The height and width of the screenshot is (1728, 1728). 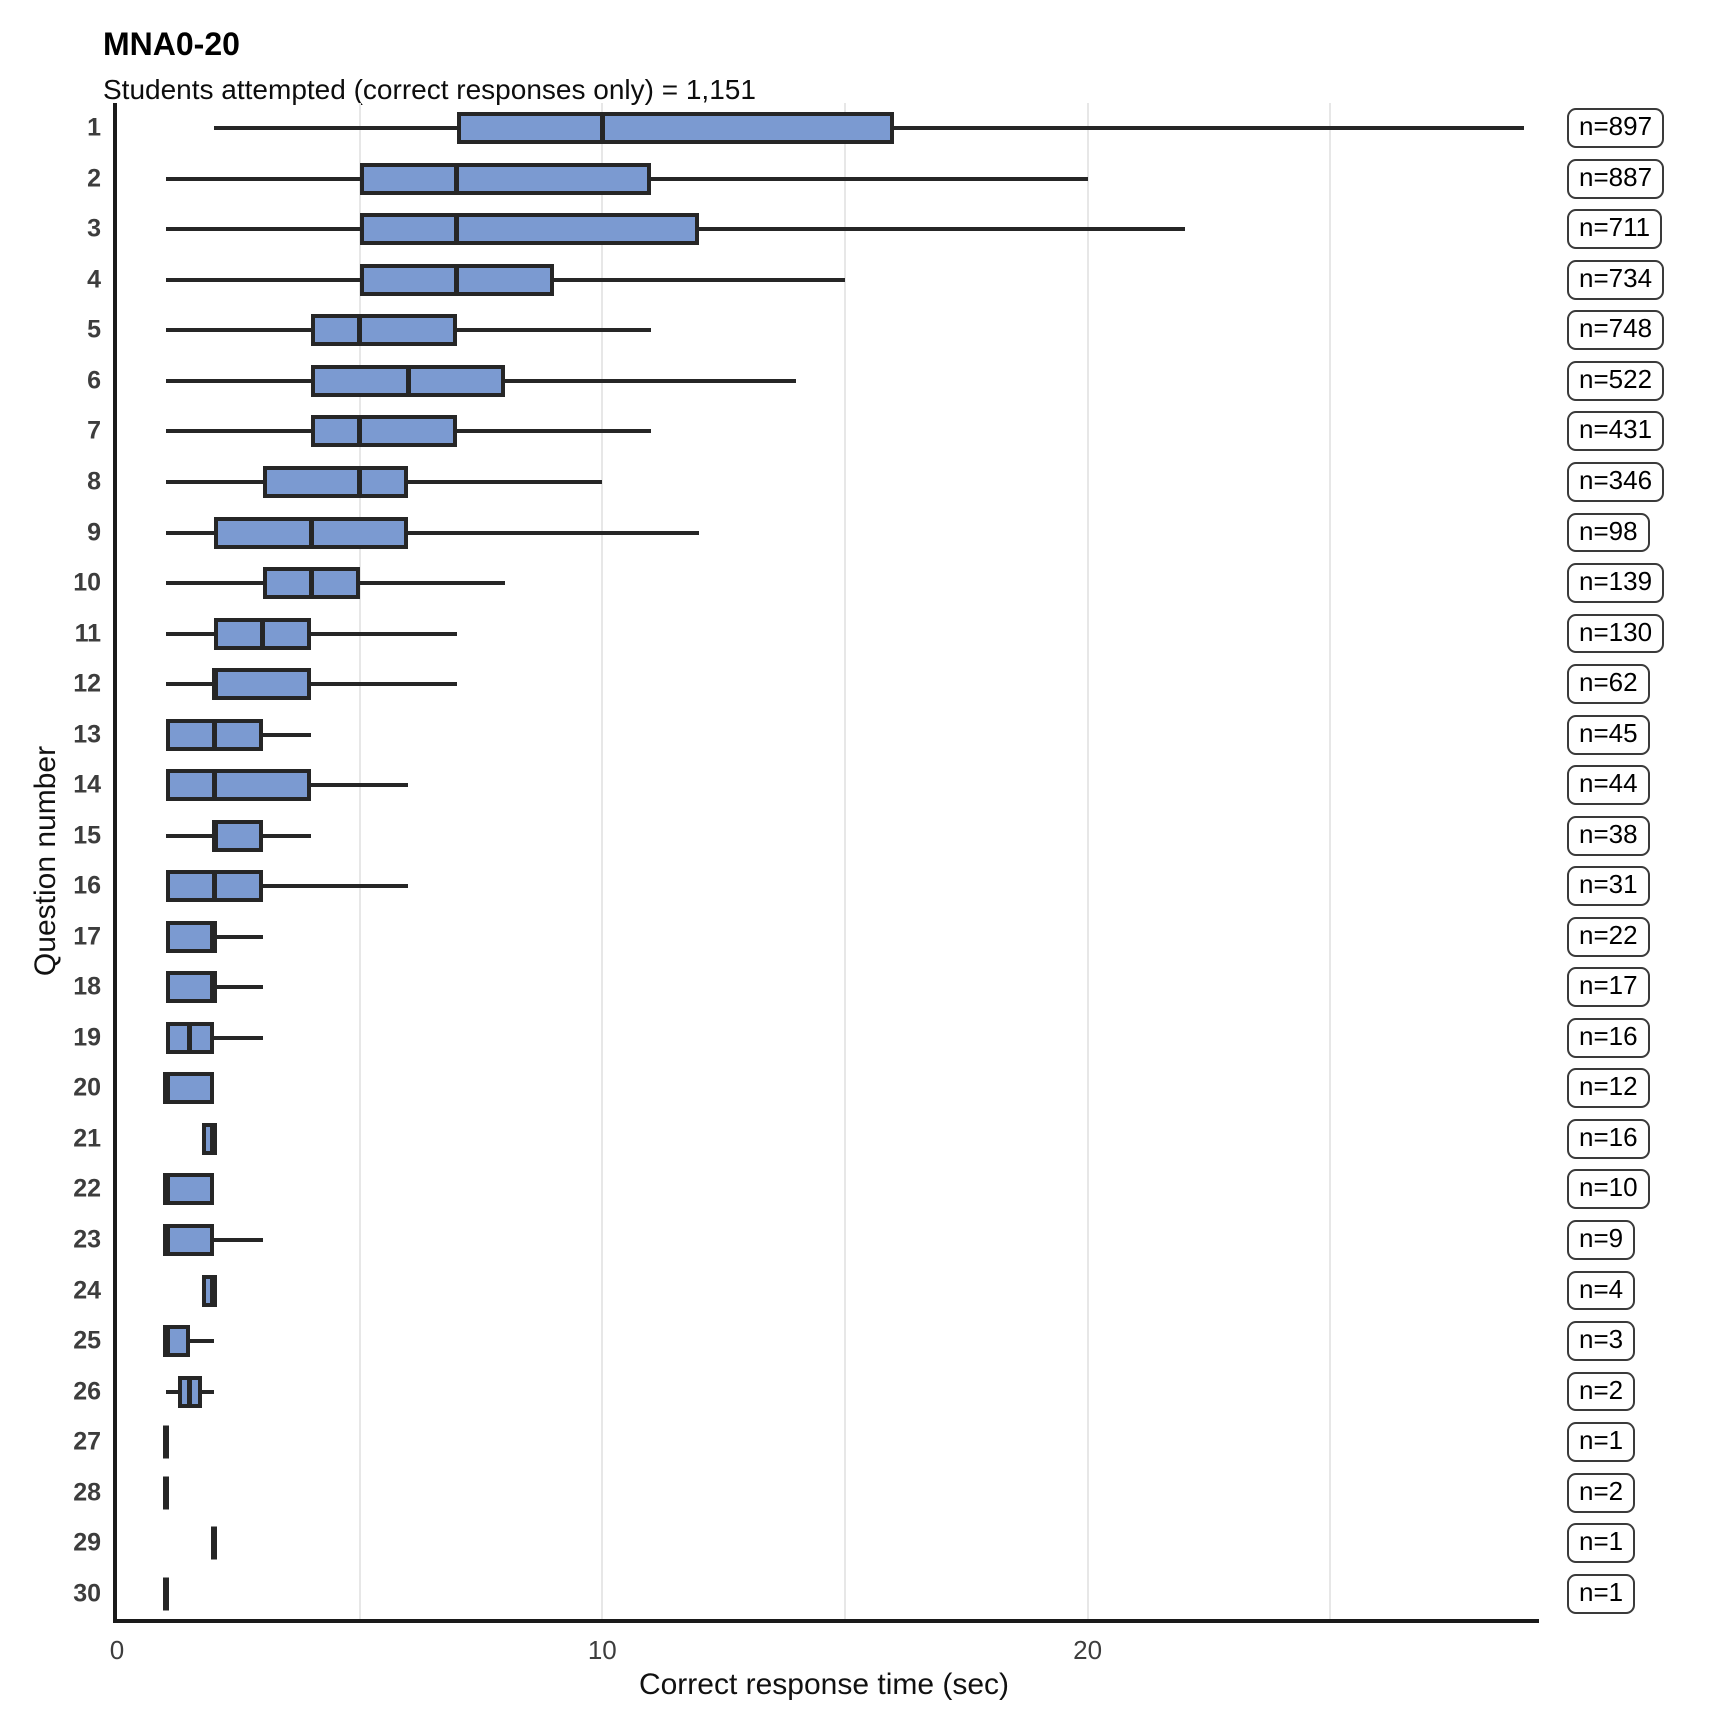 I want to click on boxplot-row: 15 n=38, so click(x=861, y=835).